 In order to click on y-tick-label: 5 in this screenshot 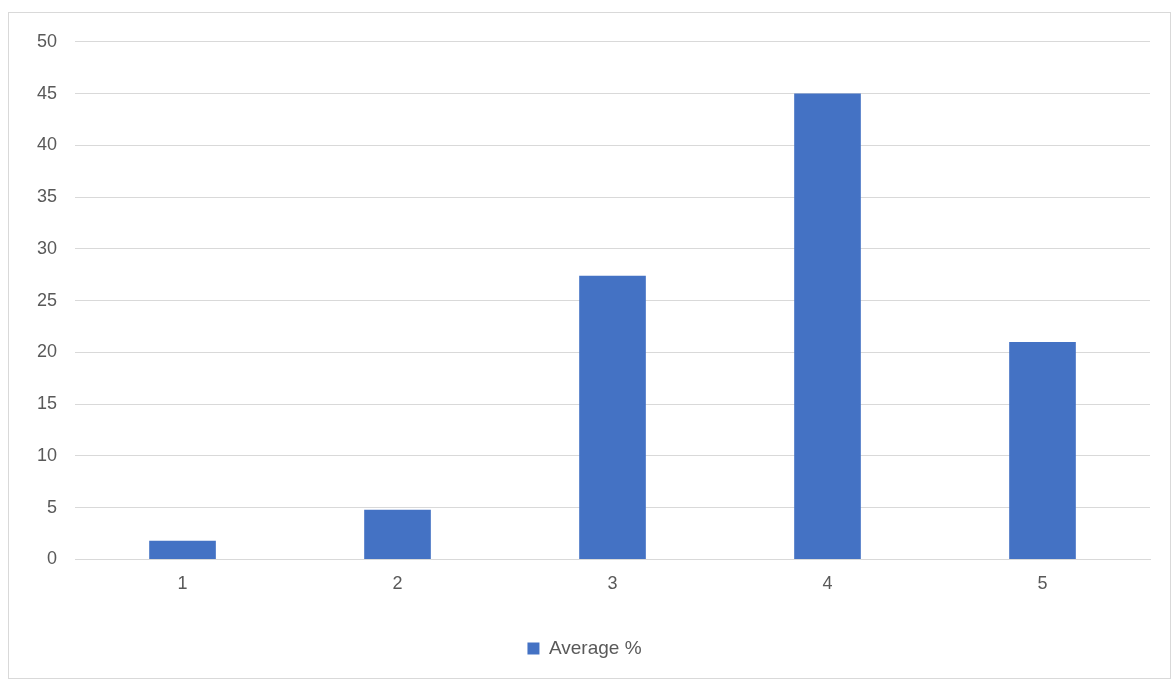, I will do `click(52, 506)`.